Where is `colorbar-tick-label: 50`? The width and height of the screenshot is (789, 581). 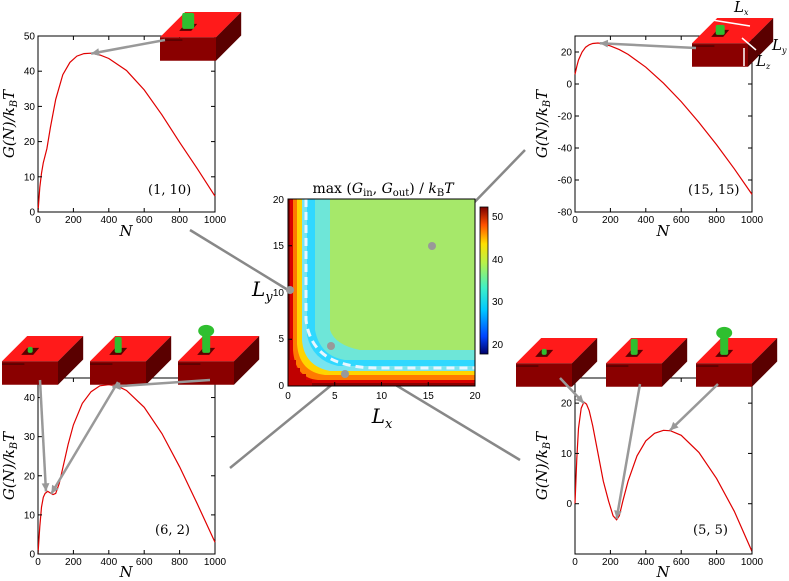
colorbar-tick-label: 50 is located at coordinates (498, 217).